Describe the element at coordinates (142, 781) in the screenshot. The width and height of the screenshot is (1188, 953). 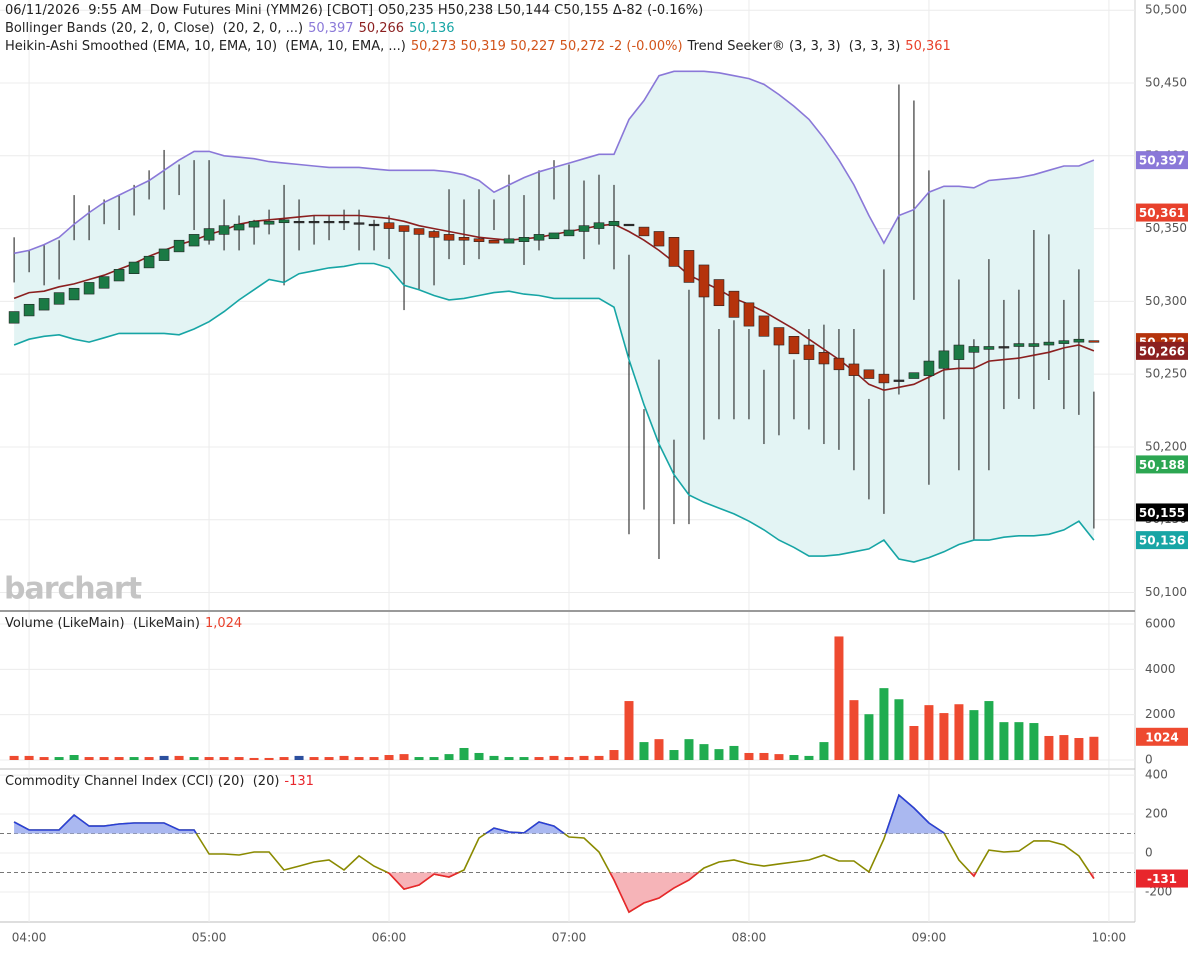
I see `legend-text: Commodity Channel Index (CCI) (20) (20)` at that location.